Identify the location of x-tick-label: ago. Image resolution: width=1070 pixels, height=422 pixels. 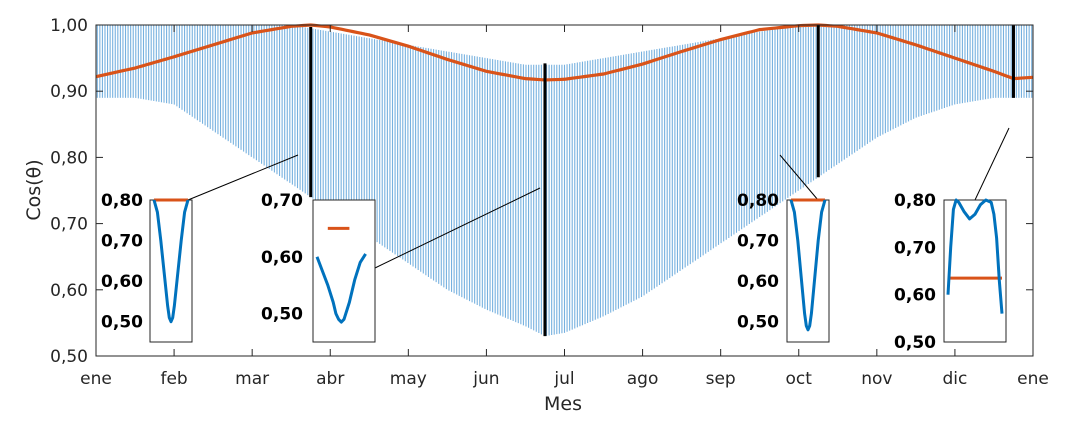
(643, 379).